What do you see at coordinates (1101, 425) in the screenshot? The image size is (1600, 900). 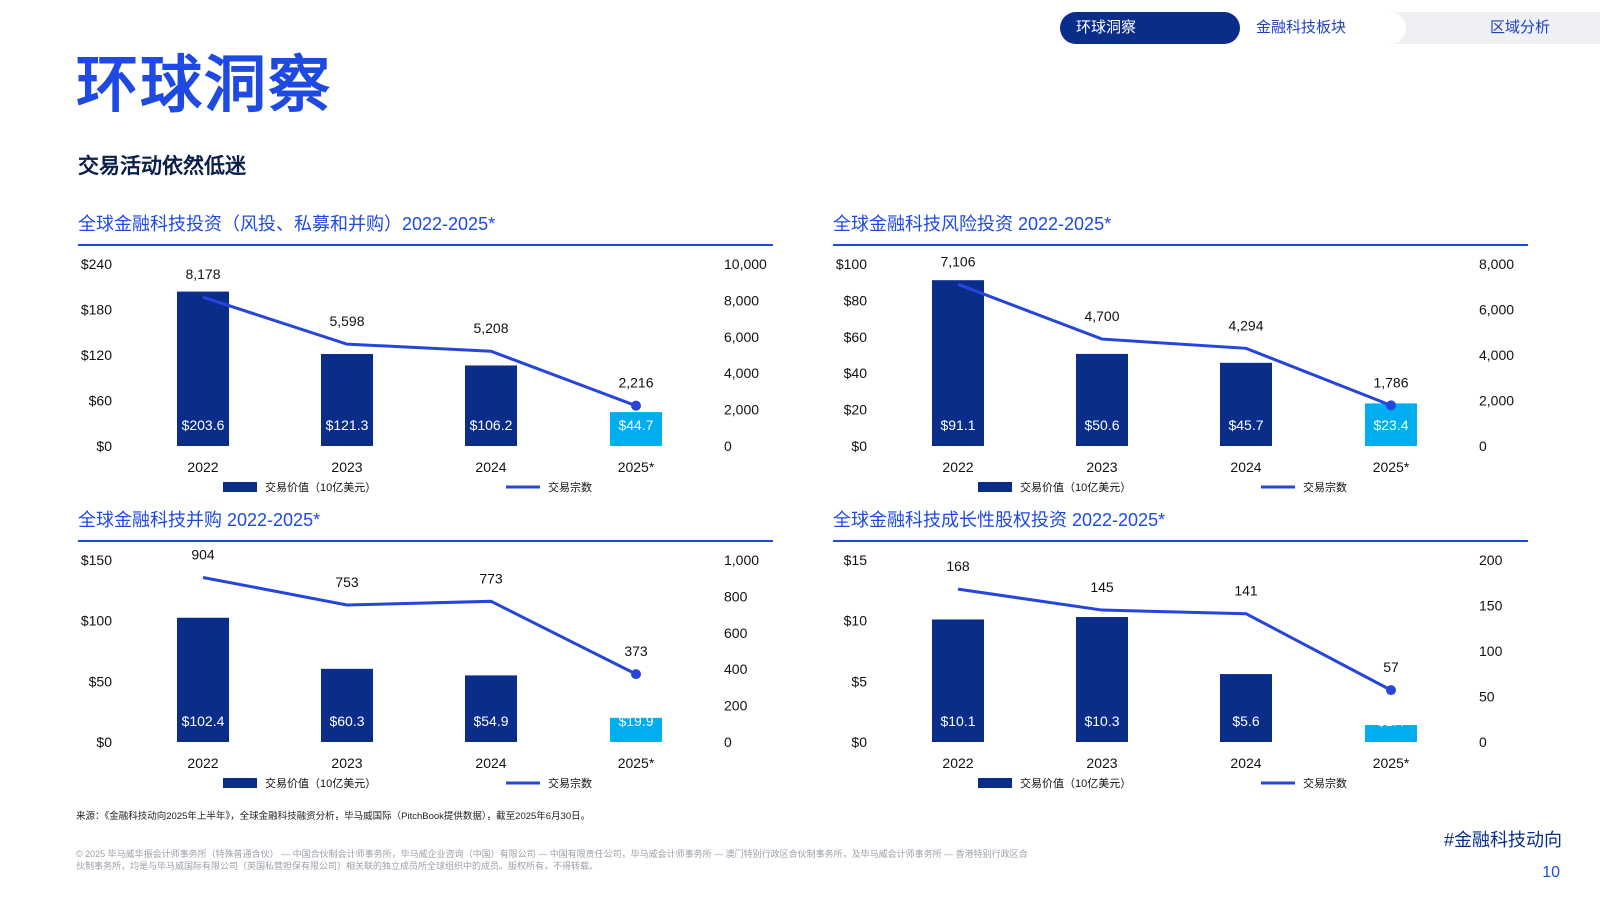 I see `bar-value-label: $50.6` at bounding box center [1101, 425].